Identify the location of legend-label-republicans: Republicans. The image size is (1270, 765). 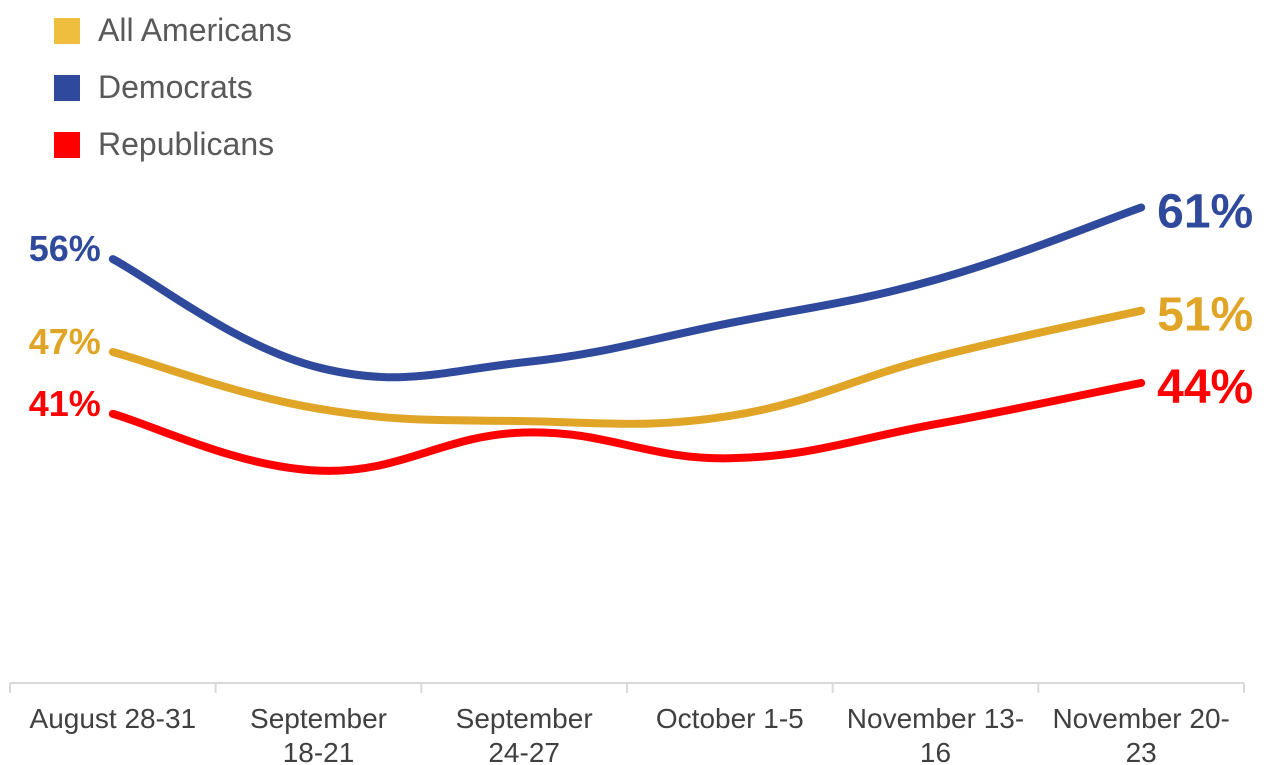
(186, 144).